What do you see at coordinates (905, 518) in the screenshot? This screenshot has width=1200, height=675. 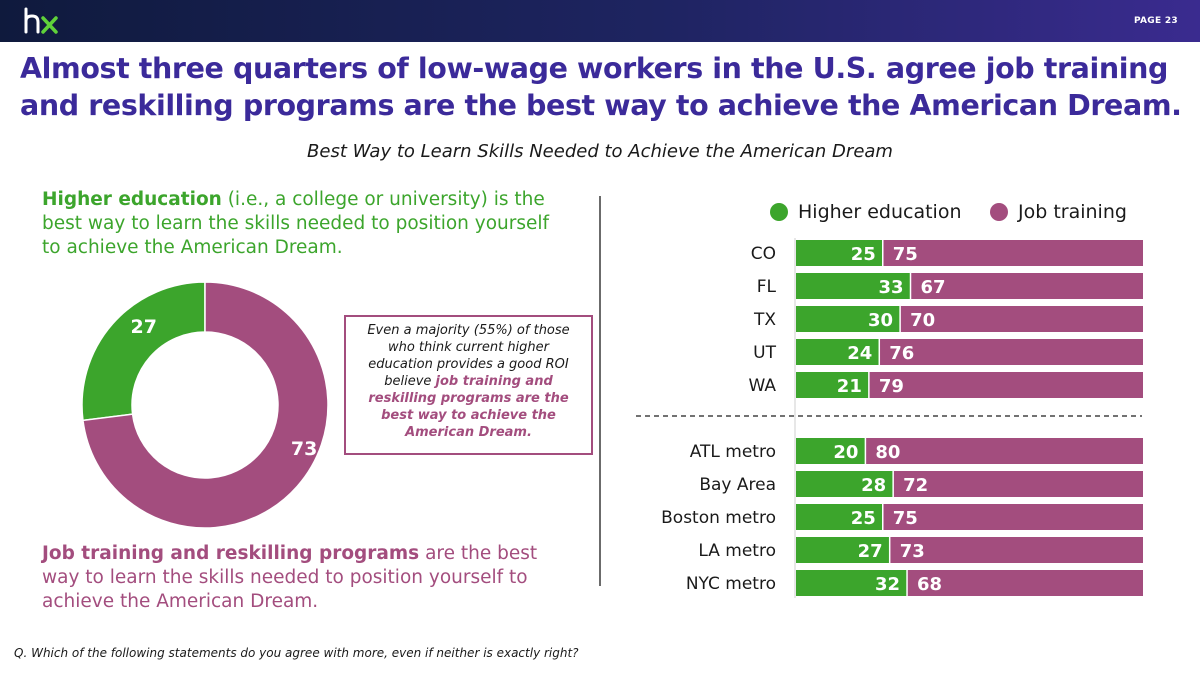 I see `value-label-job-training-boston-metro: 75` at bounding box center [905, 518].